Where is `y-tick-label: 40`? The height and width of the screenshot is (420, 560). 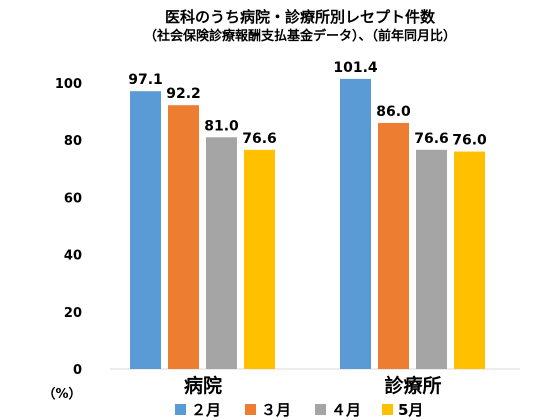
y-tick-label: 40 is located at coordinates (73, 256).